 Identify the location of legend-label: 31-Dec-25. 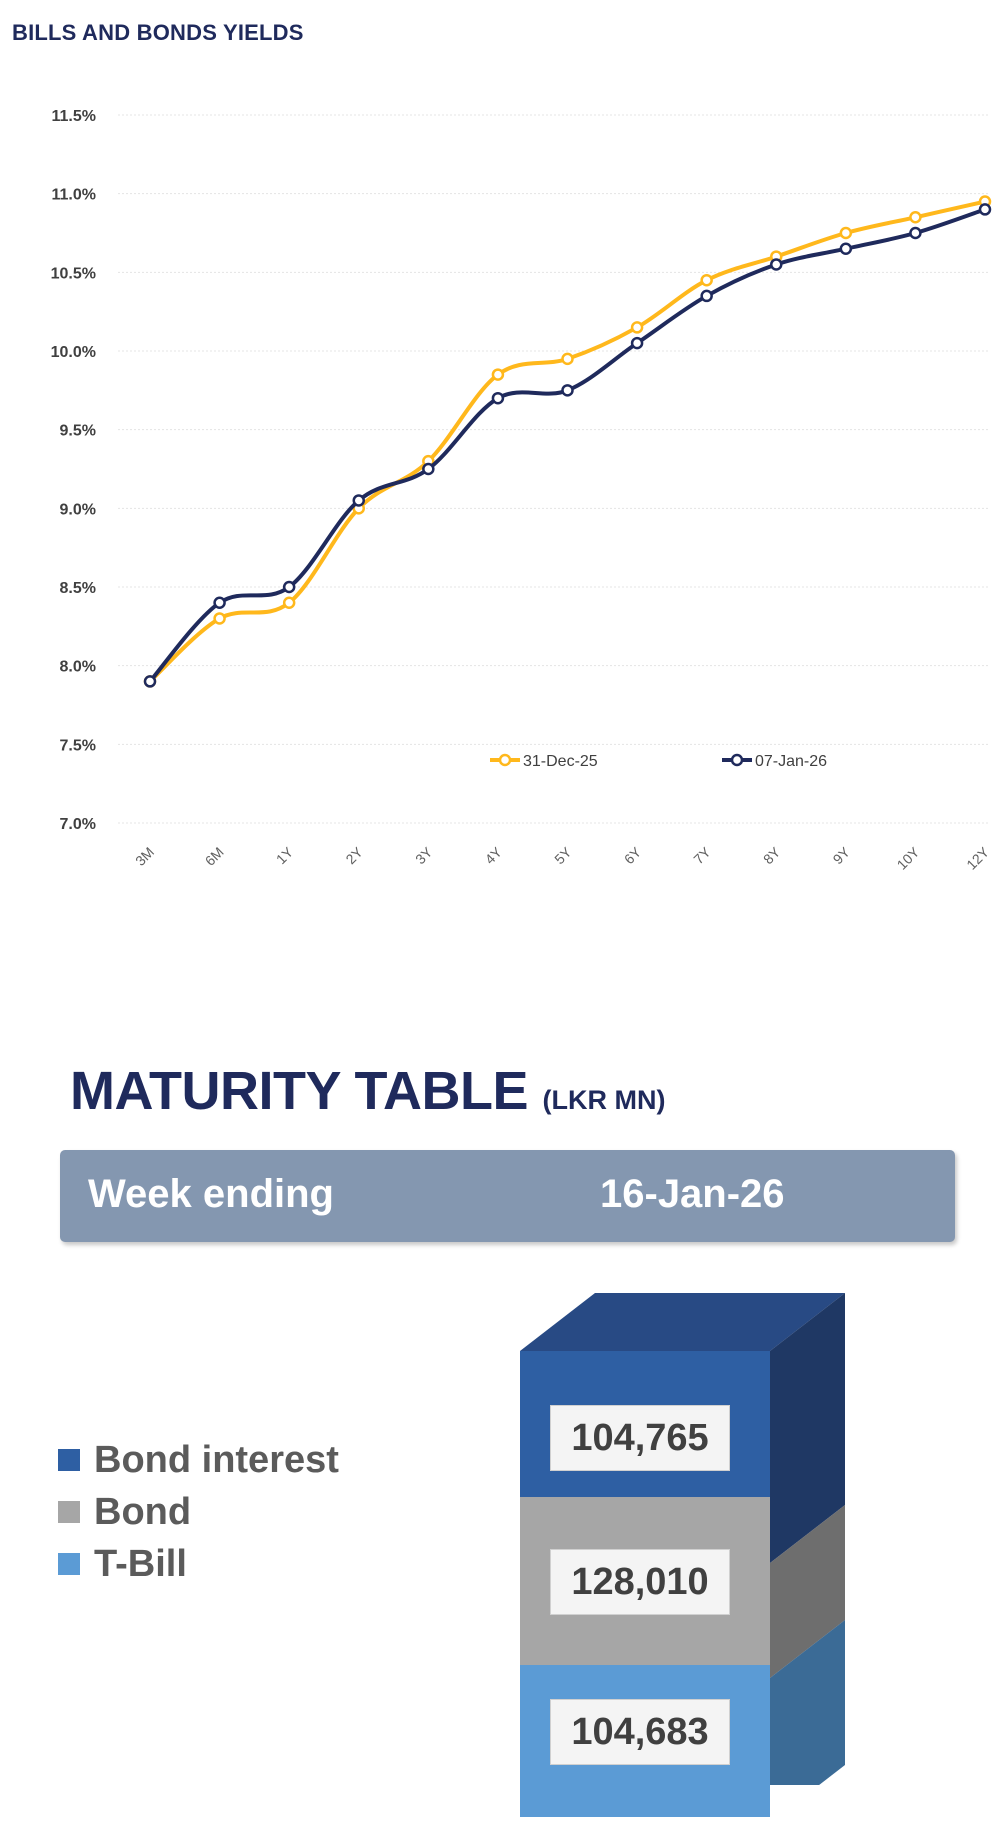
(560, 761).